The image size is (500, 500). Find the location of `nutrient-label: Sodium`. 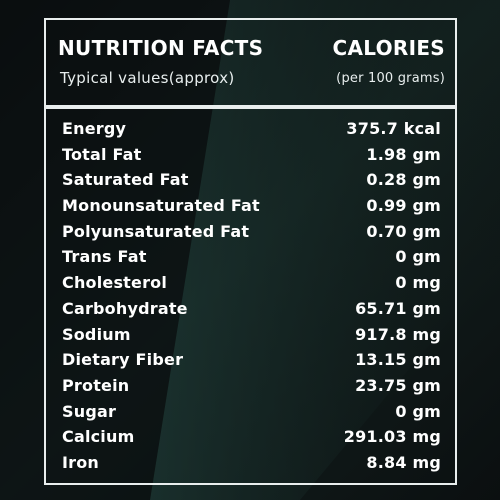

nutrient-label: Sodium is located at coordinates (96, 334).